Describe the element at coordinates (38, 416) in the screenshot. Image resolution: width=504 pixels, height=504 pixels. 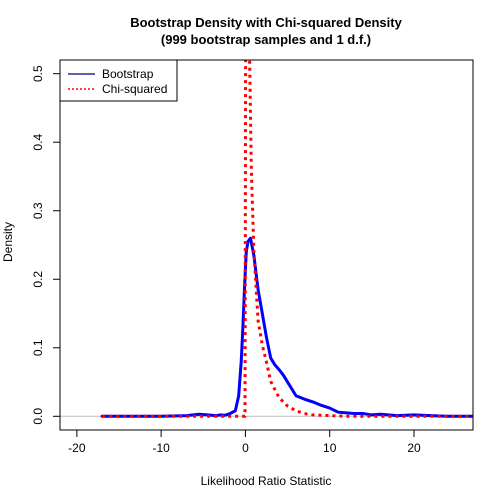
I see `y-tick-label: 0.0` at that location.